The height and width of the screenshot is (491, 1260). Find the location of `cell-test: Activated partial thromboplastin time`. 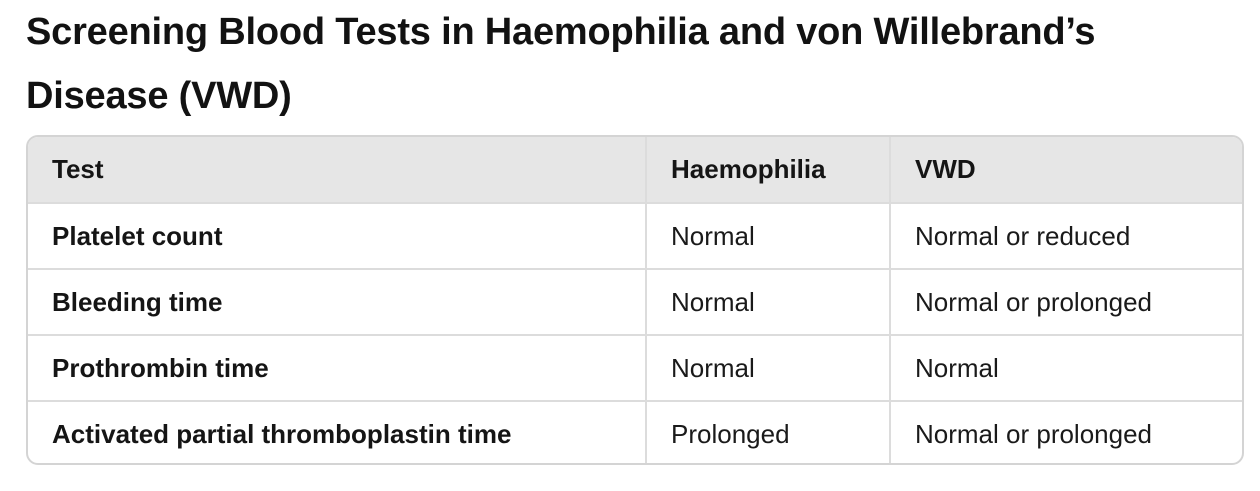

cell-test: Activated partial thromboplastin time is located at coordinates (337, 432).